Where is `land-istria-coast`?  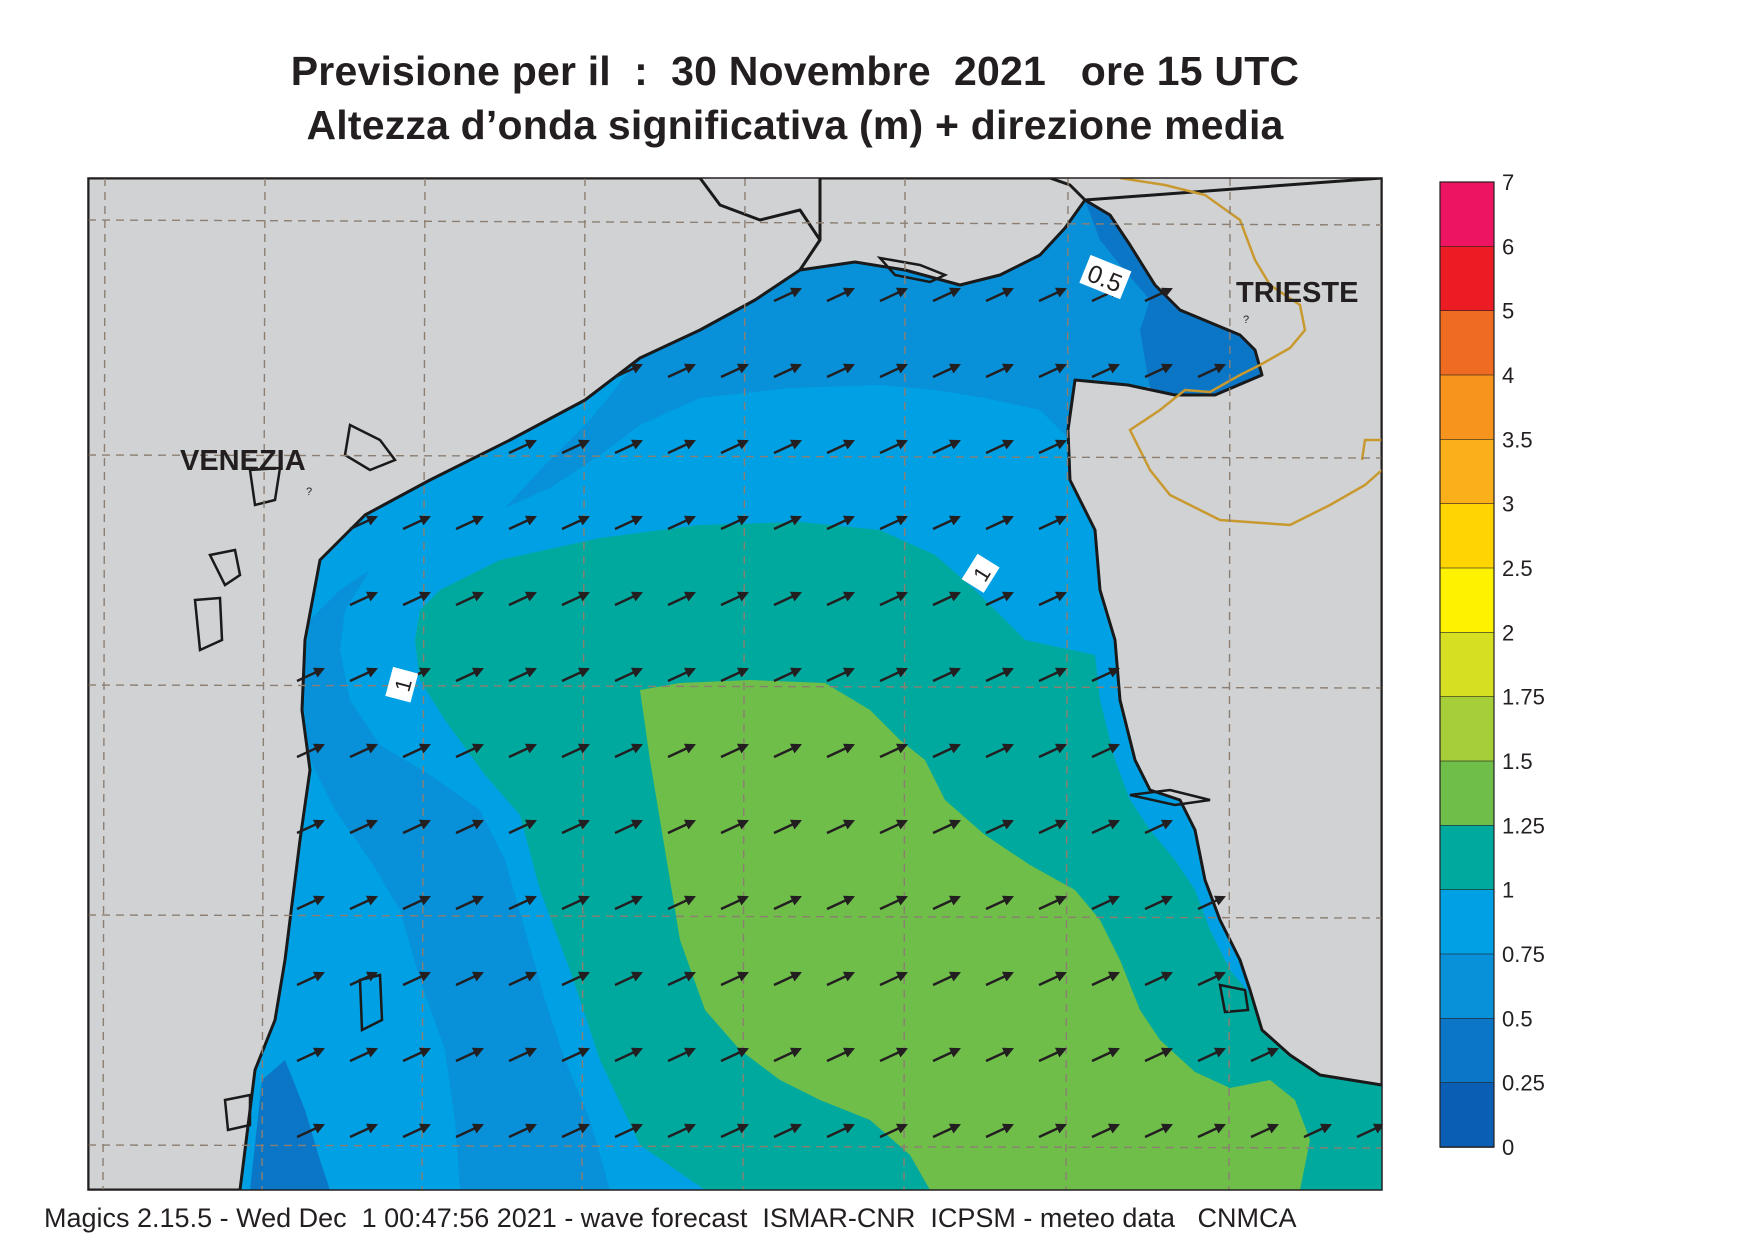 land-istria-coast is located at coordinates (1224, 632).